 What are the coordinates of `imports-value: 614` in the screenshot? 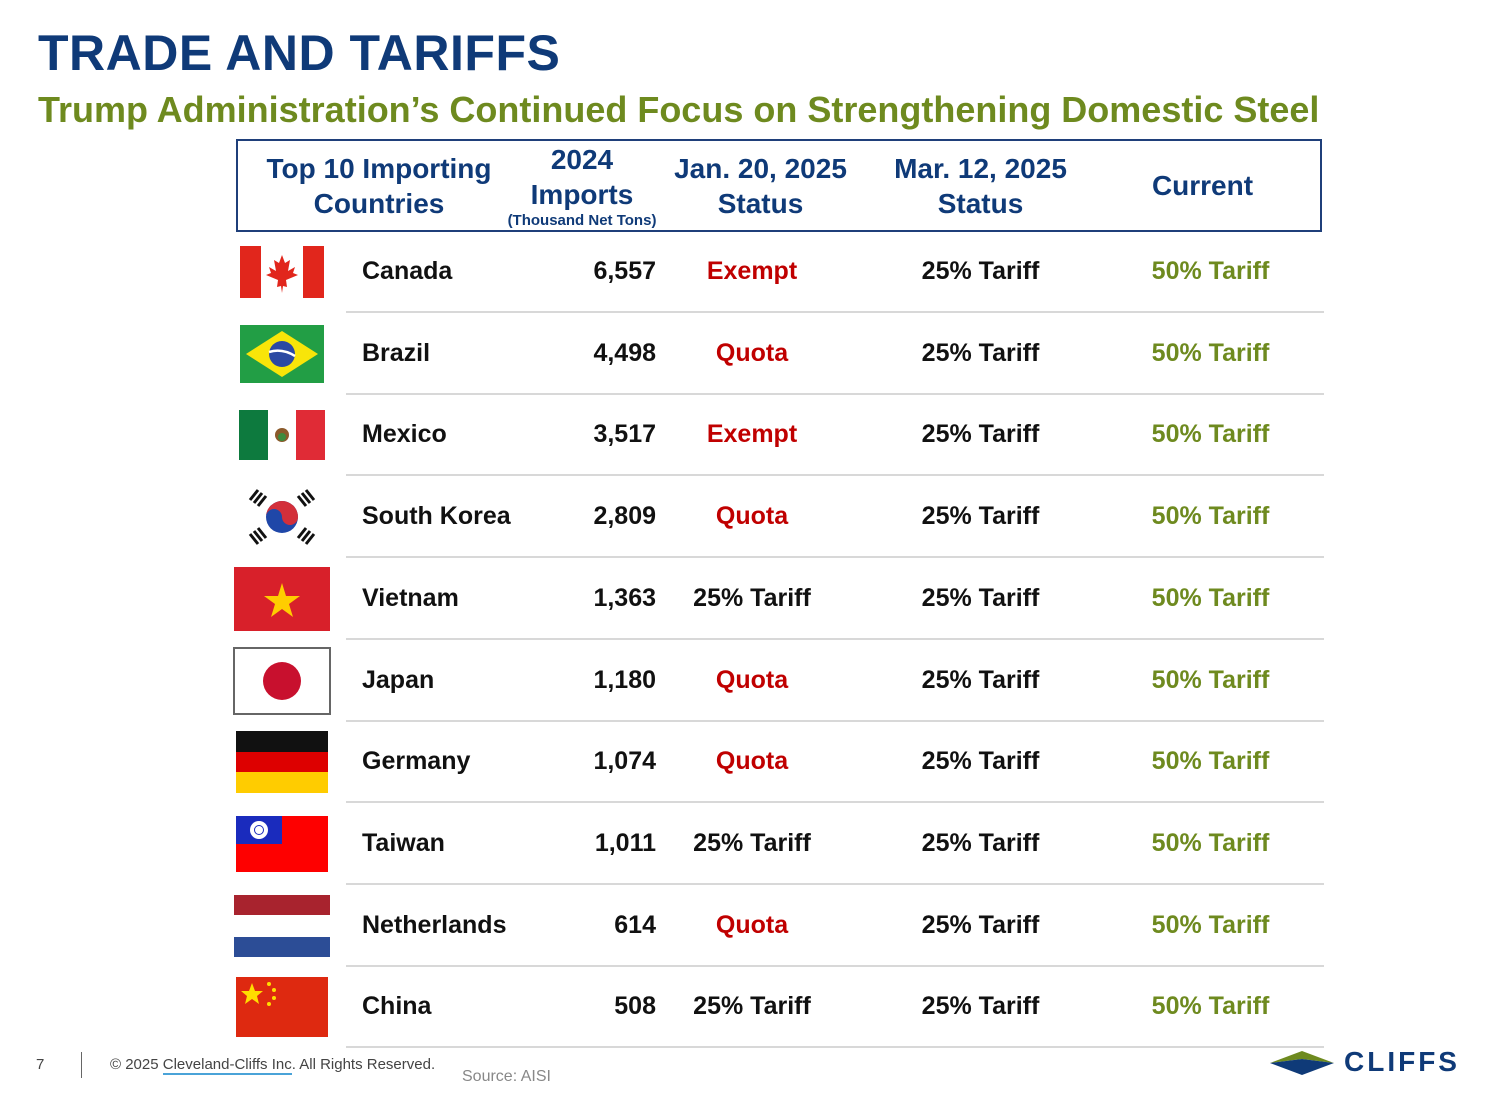 It's located at (635, 924).